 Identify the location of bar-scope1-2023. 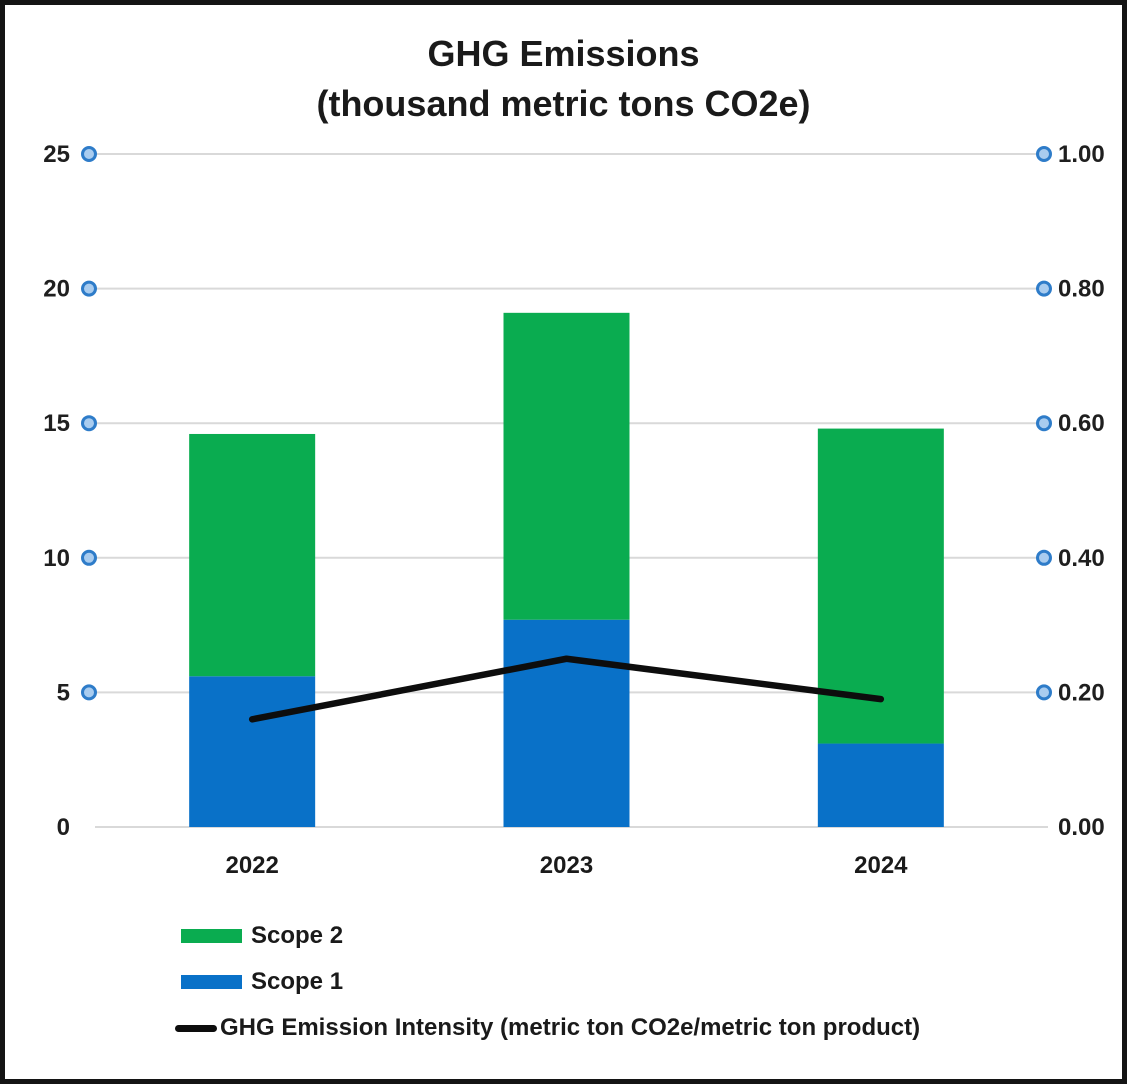
(566, 723).